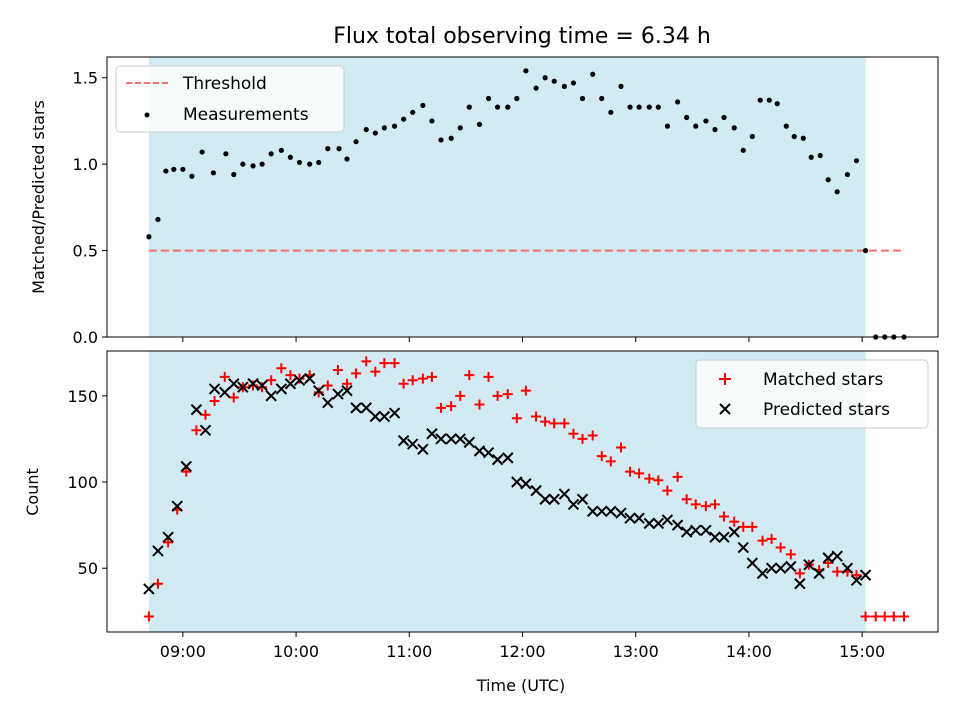 The image size is (960, 720). I want to click on x-tick-label: 09:00, so click(183, 651).